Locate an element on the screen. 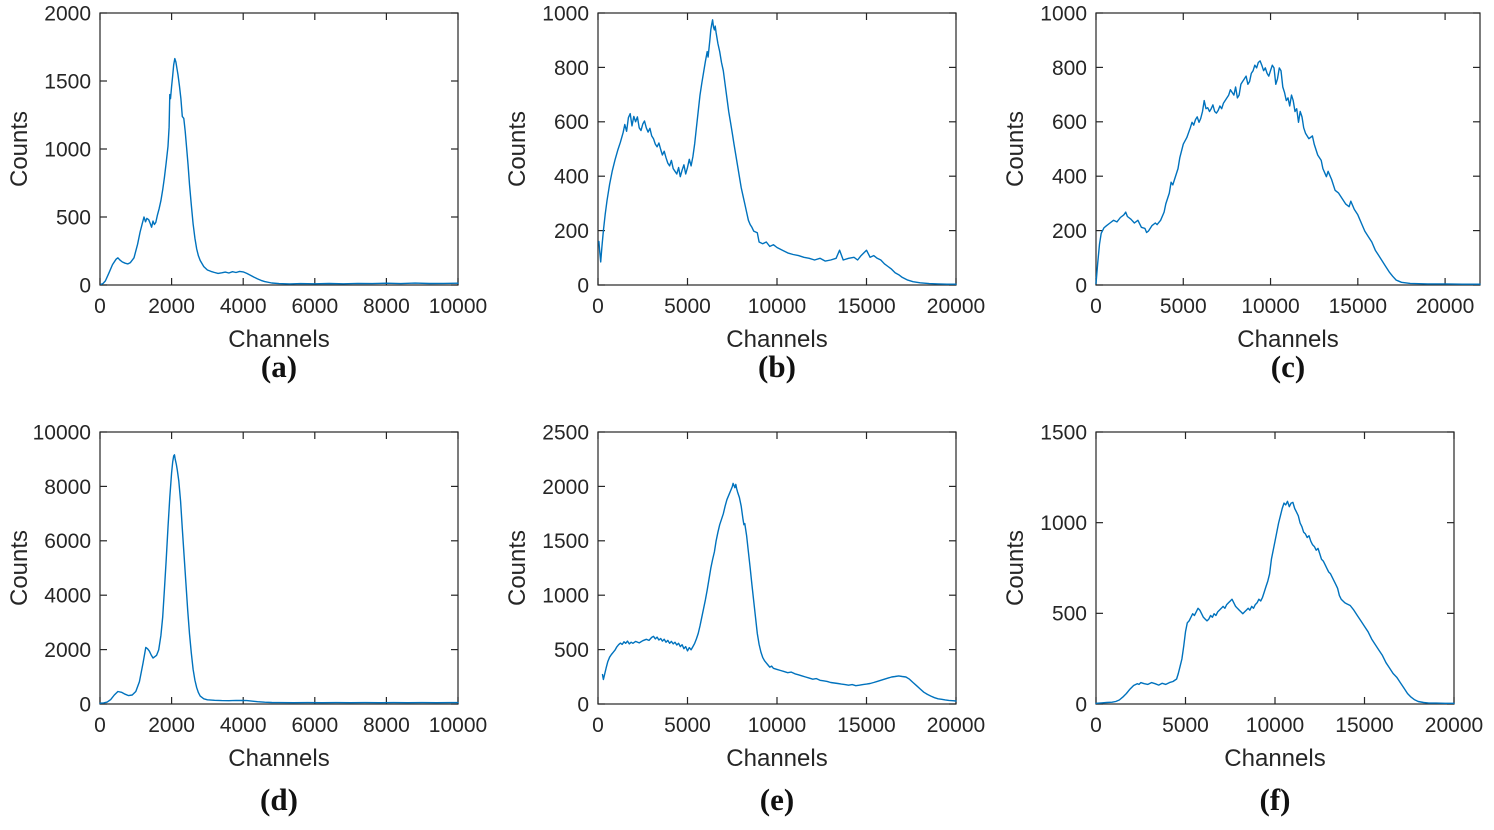 The image size is (1494, 830). y-tick-label: 10000 is located at coordinates (62, 432).